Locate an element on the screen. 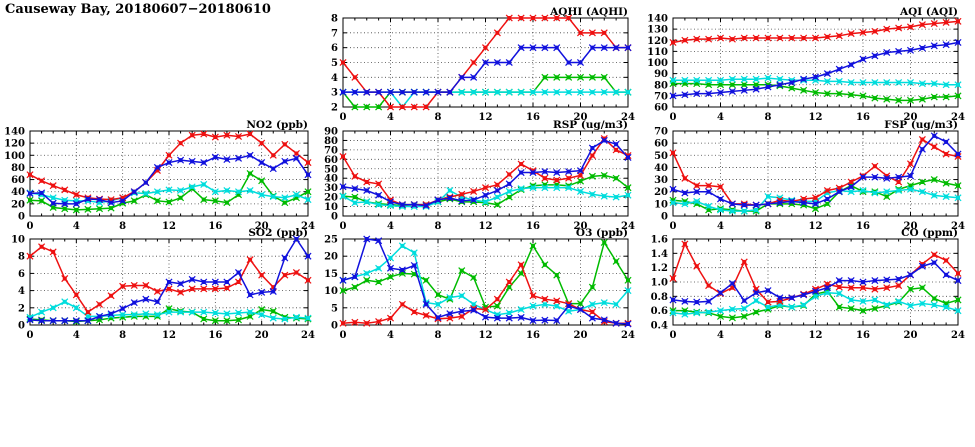  chart-svg-aqhi: 0 4 8 12 16 20 24 2 3 4 5 6 7 8 AQHI (AQHI) is located at coordinates (483, 65).